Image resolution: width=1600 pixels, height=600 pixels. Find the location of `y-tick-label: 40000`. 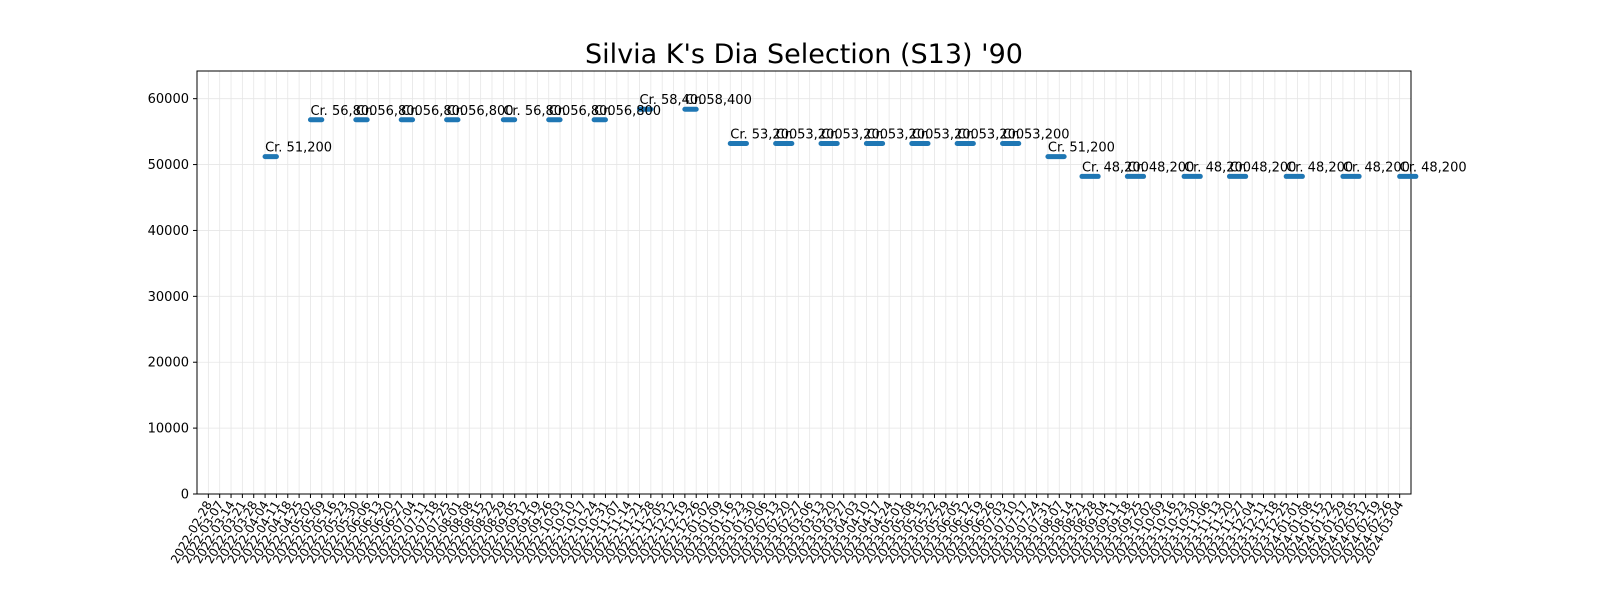

y-tick-label: 40000 is located at coordinates (168, 231).